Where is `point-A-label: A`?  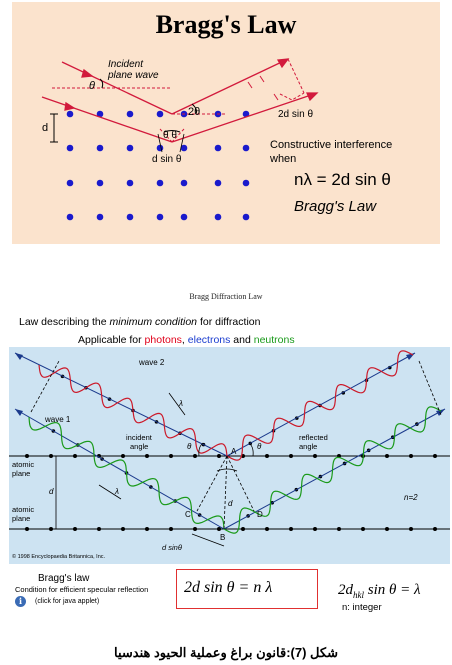
point-A-label: A is located at coordinates (234, 451).